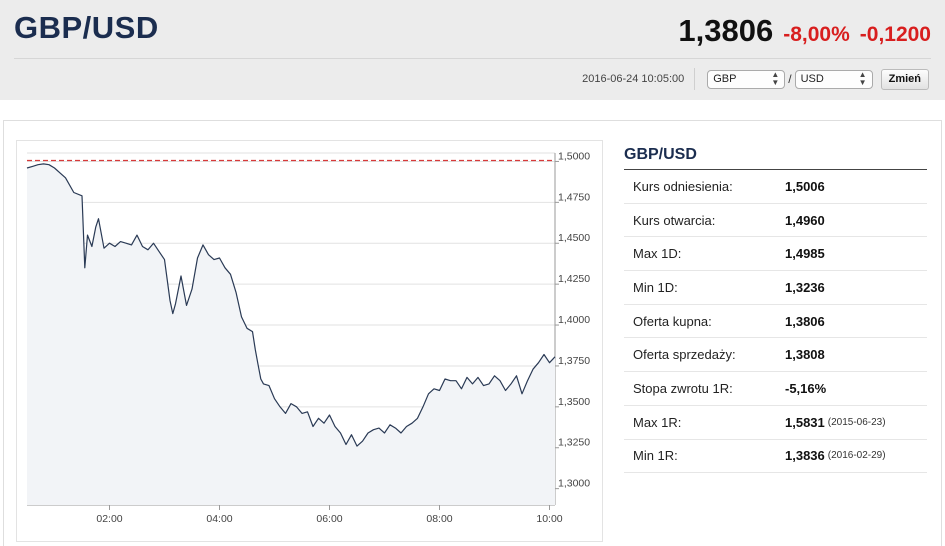 Image resolution: width=945 pixels, height=546 pixels. I want to click on info-row-label: Max 1R:, so click(657, 422).